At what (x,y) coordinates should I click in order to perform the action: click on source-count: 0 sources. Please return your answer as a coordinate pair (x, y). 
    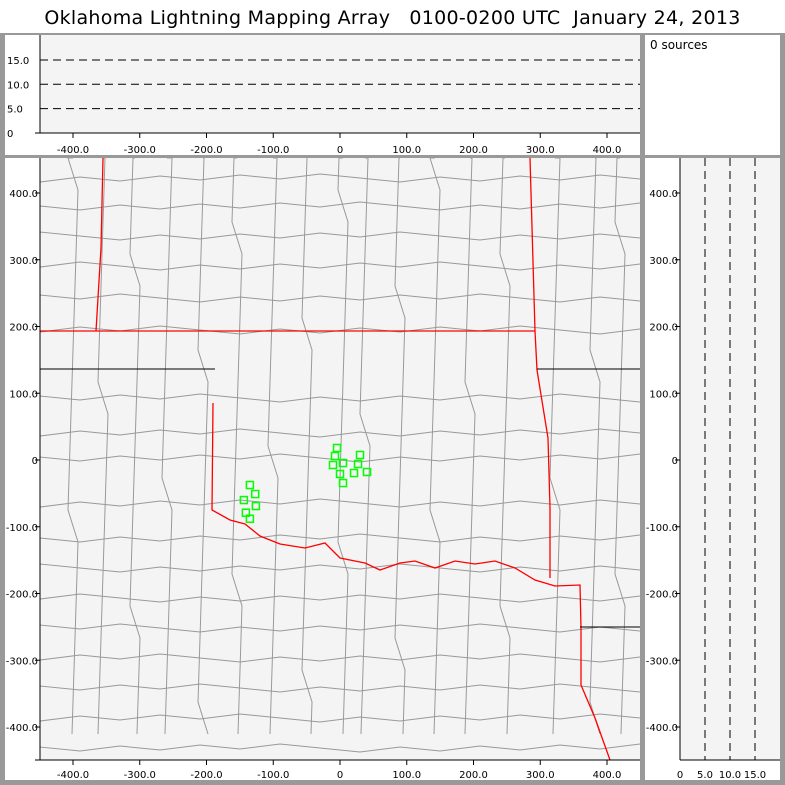
    Looking at the image, I should click on (679, 45).